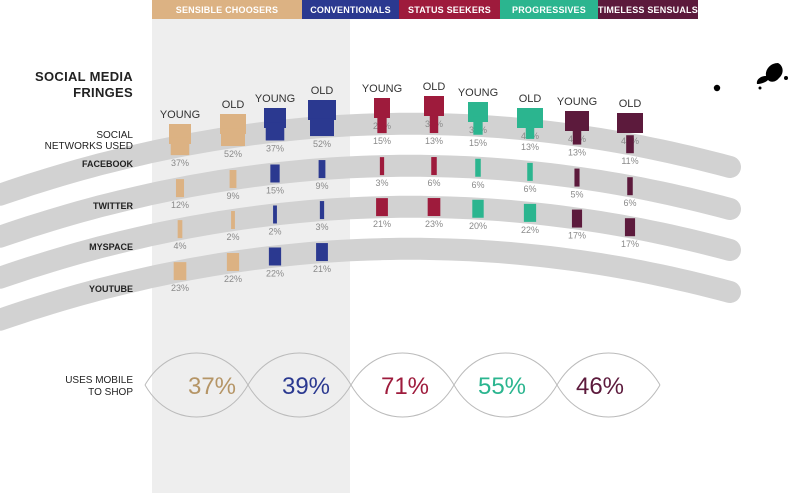  Describe the element at coordinates (382, 108) in the screenshot. I see `header-bar-status-seekers-young` at that location.